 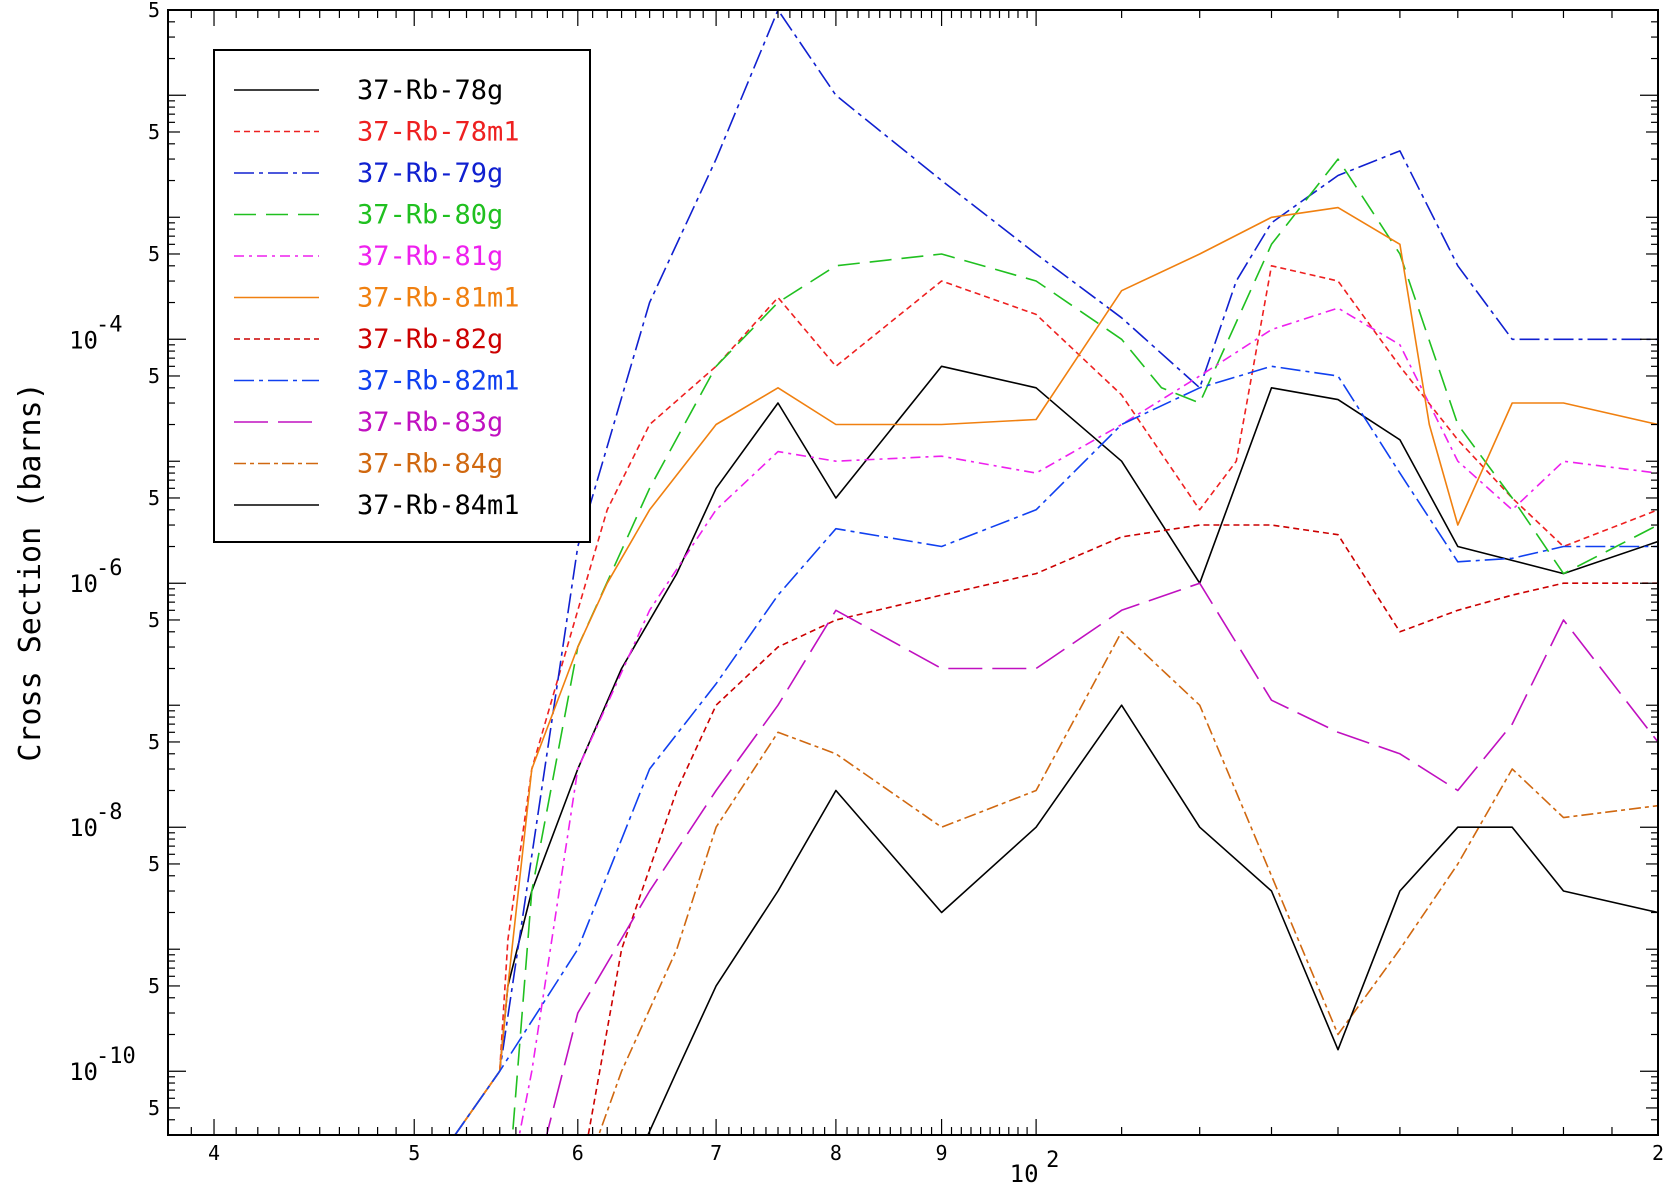 What do you see at coordinates (430, 256) in the screenshot?
I see `legend-label: 37-Rb-81g` at bounding box center [430, 256].